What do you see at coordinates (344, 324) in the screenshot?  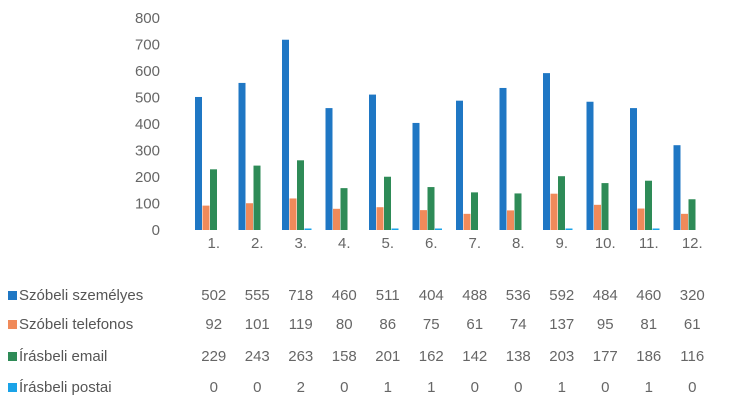 I see `table-cell: 80` at bounding box center [344, 324].